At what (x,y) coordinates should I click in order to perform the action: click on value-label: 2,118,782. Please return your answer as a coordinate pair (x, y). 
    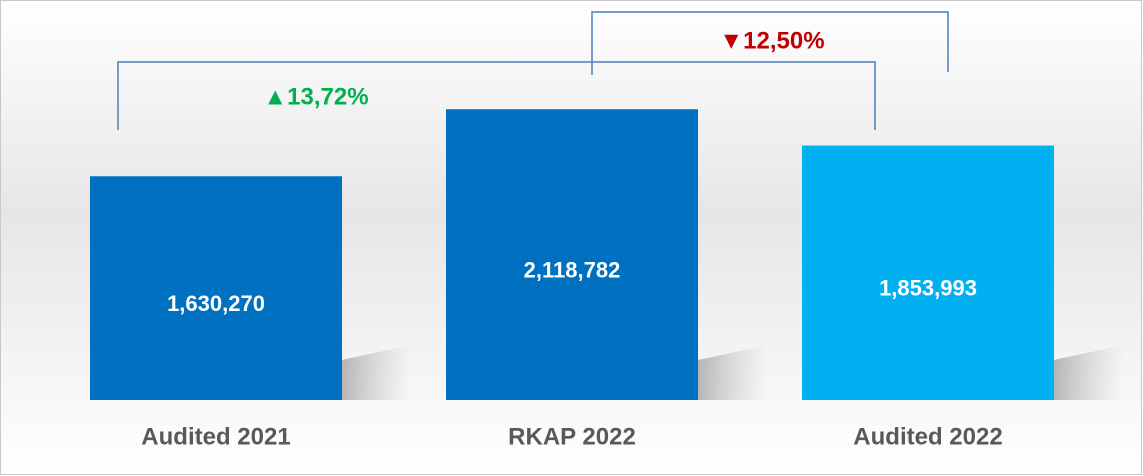
    Looking at the image, I should click on (572, 269).